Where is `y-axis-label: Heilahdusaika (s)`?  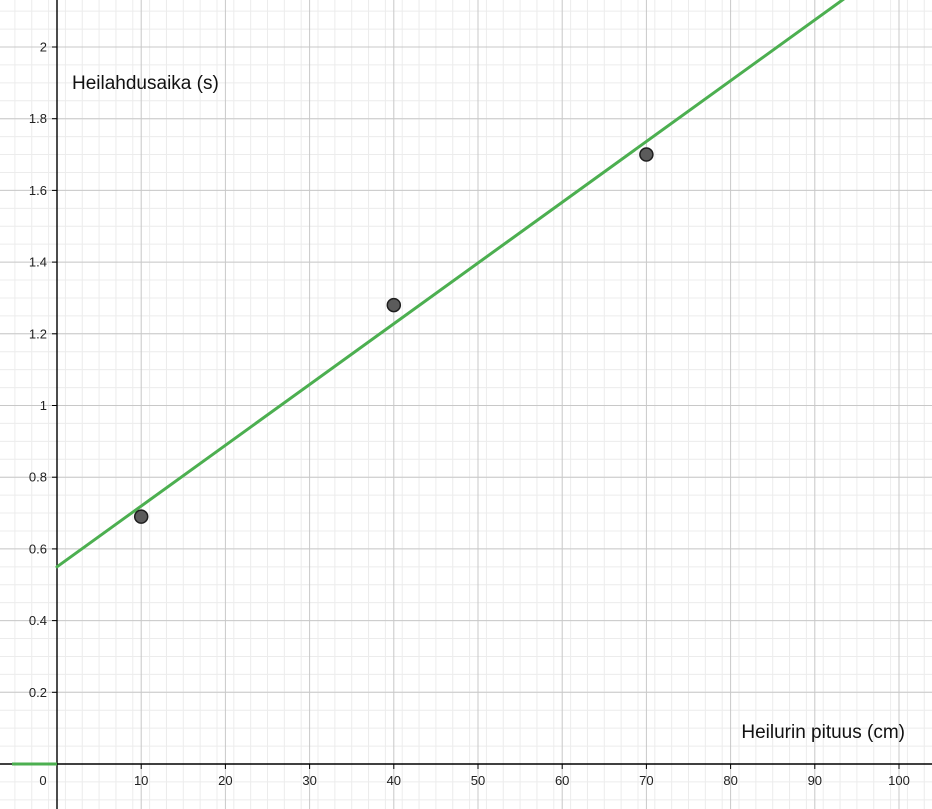 y-axis-label: Heilahdusaika (s) is located at coordinates (145, 83).